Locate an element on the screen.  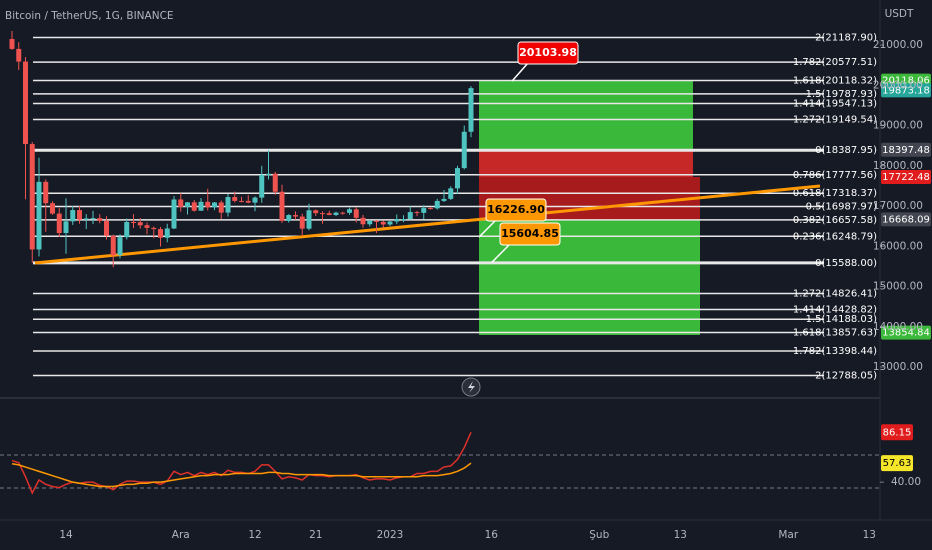
callout-label: 20103.98 is located at coordinates (548, 52).